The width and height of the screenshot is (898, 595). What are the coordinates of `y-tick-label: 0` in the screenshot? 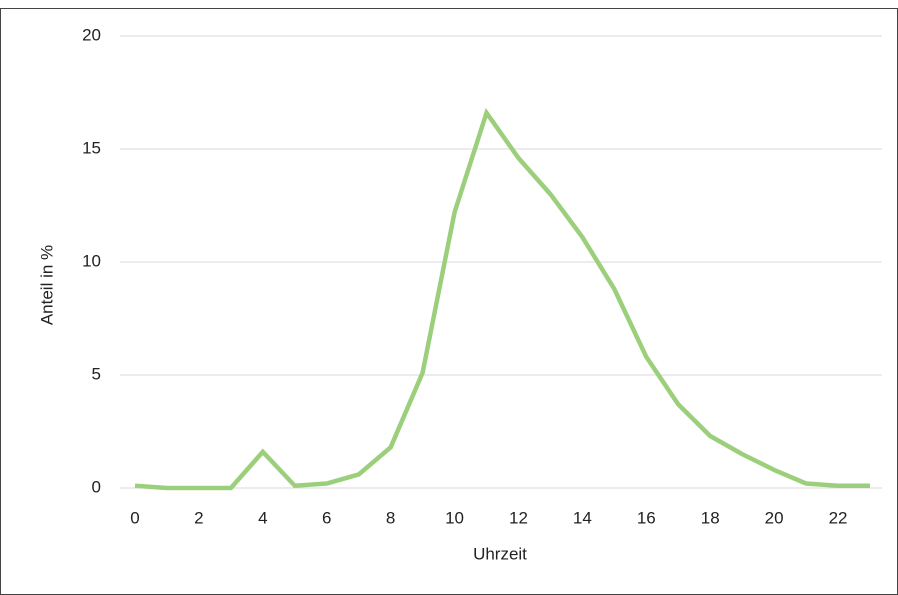 It's located at (96, 486).